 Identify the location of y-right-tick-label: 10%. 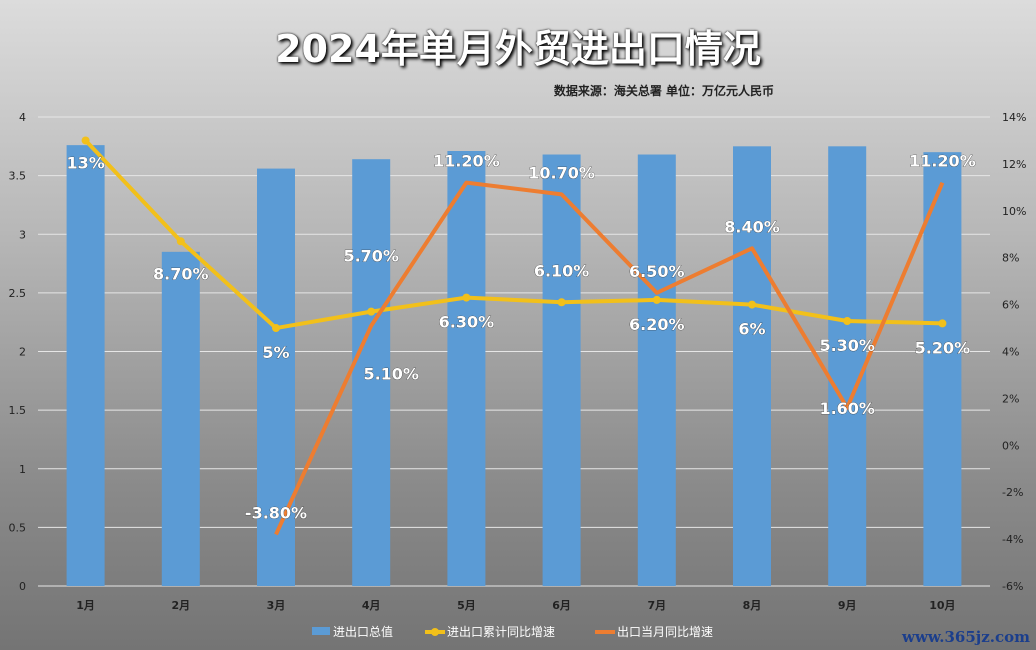
(1014, 211).